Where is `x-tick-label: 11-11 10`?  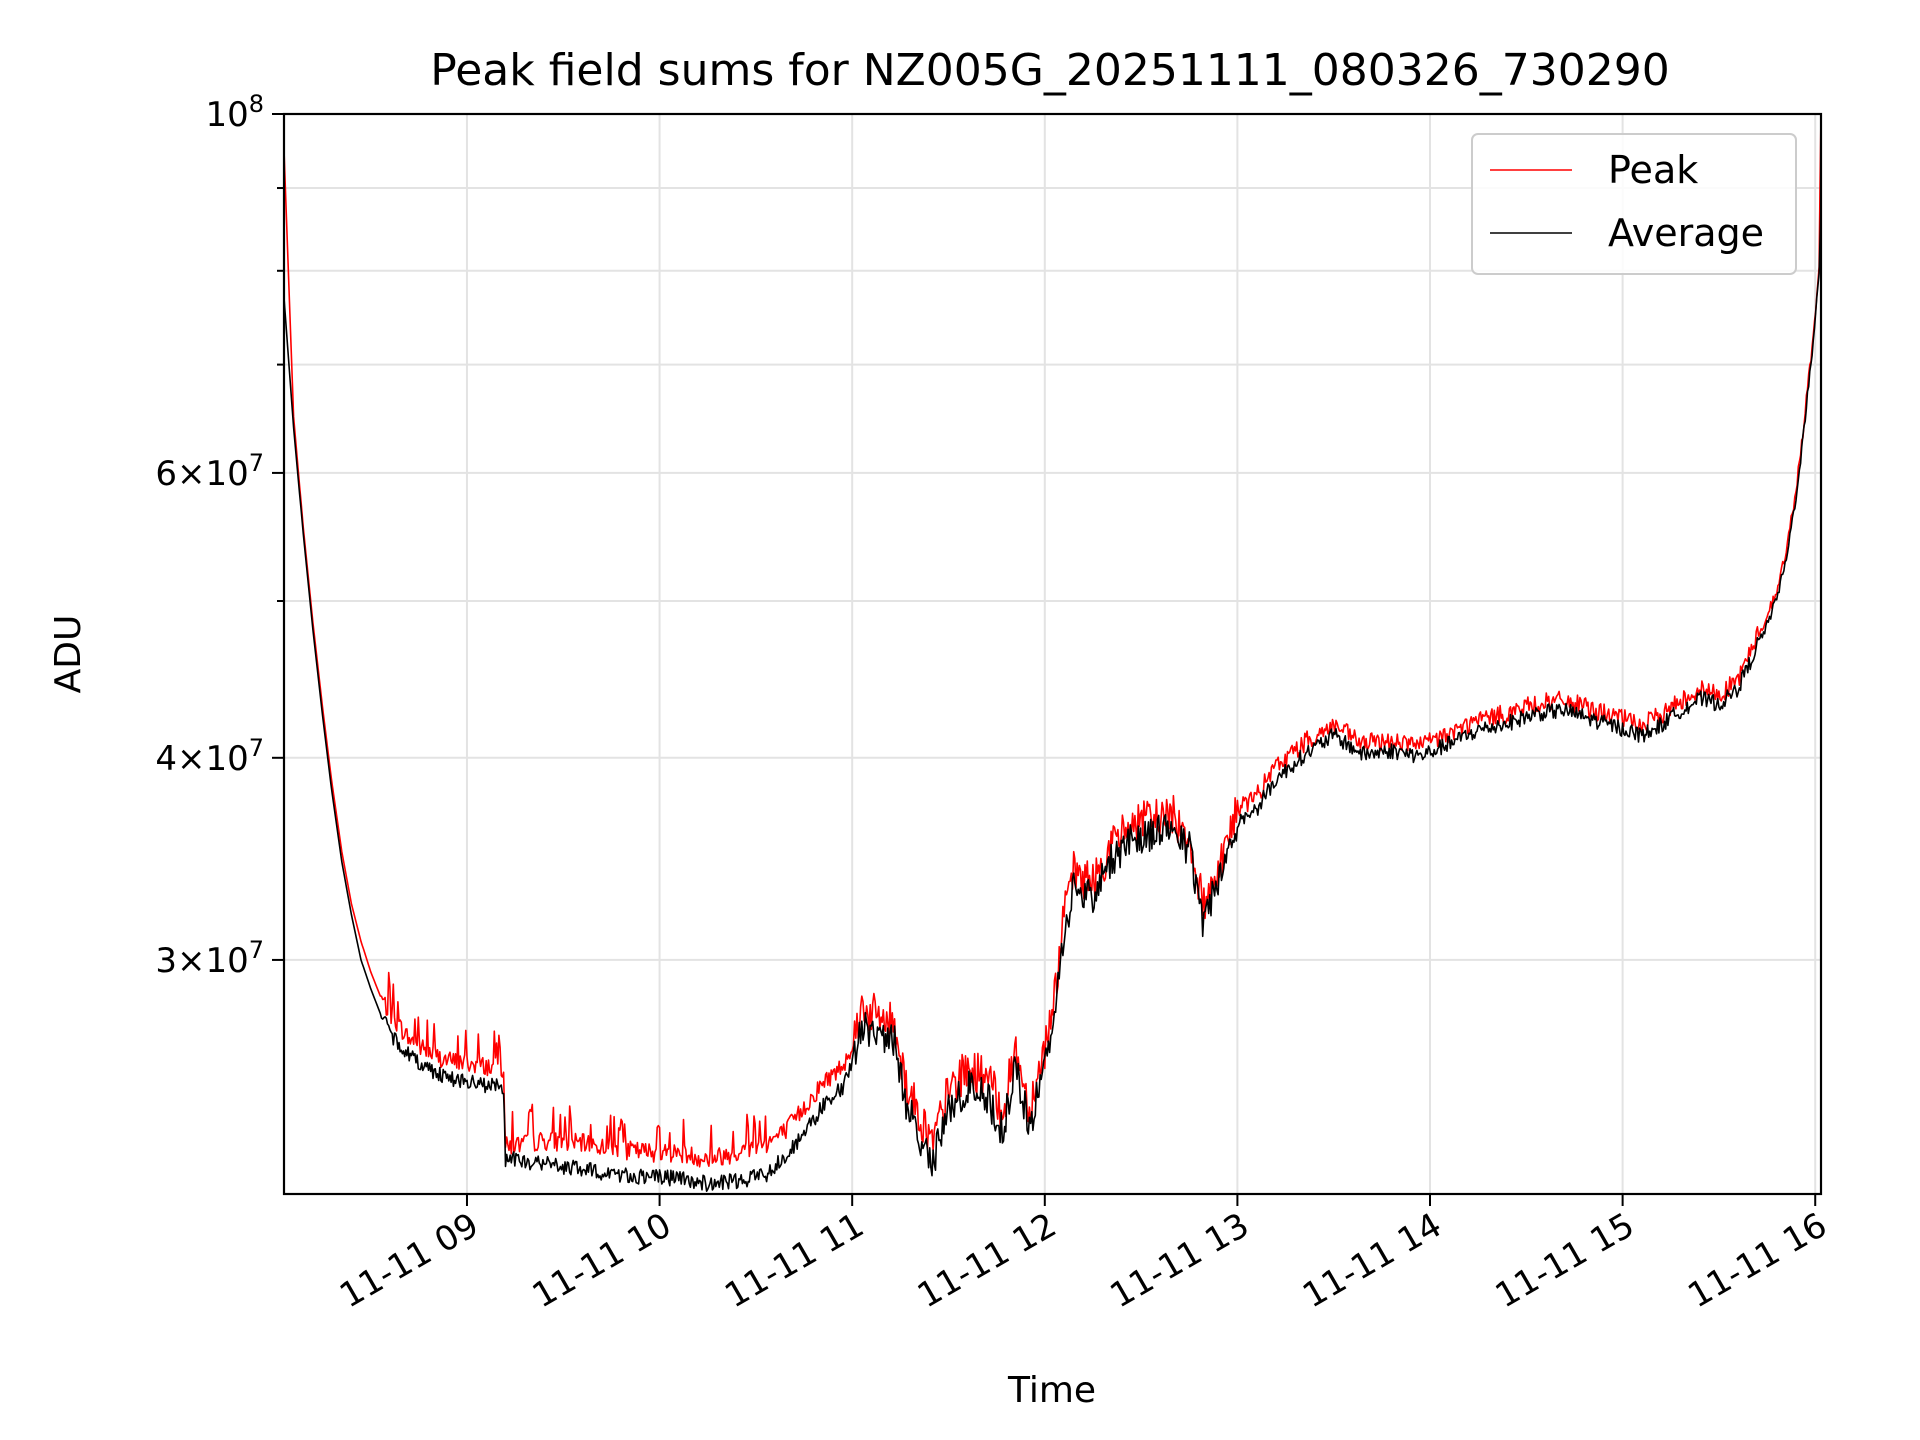
x-tick-label: 11-11 10 is located at coordinates (602, 1260).